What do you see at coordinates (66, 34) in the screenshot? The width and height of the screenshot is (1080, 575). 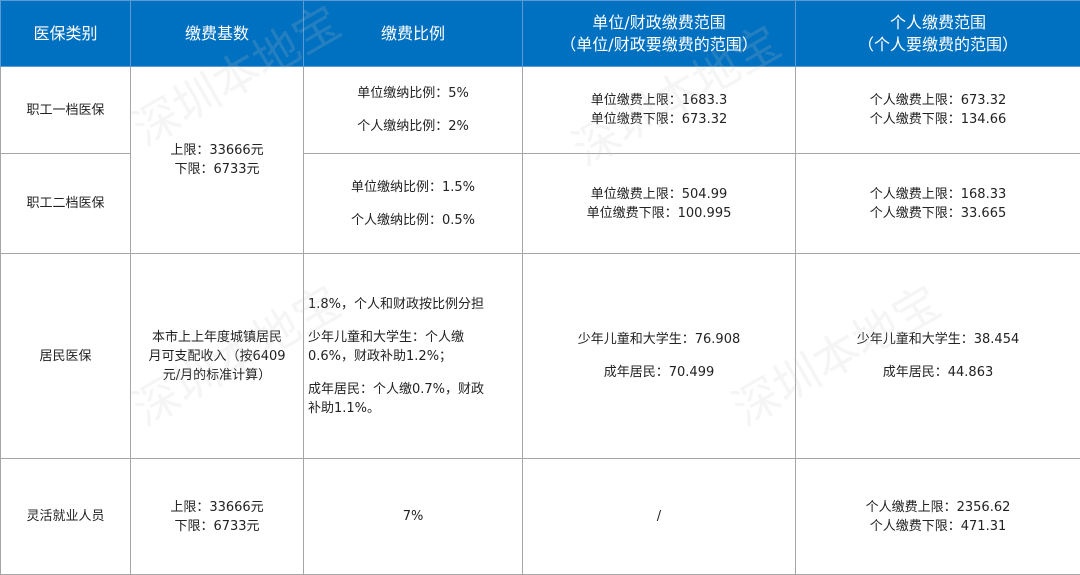 I see `header-type: 医保类别` at bounding box center [66, 34].